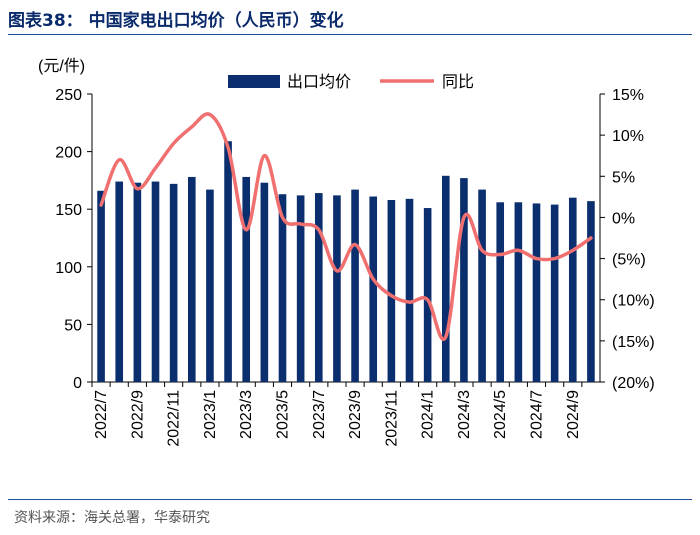 Image resolution: width=700 pixels, height=535 pixels. I want to click on x-tick-label: 2024/5, so click(500, 414).